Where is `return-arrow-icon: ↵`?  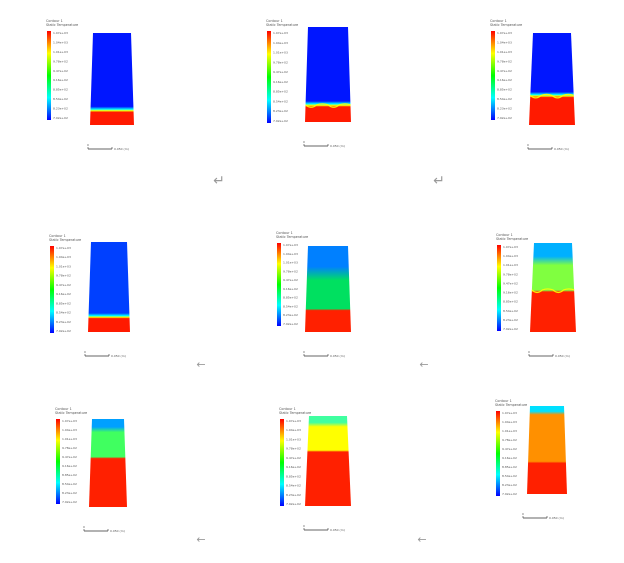 return-arrow-icon: ↵ is located at coordinates (439, 181).